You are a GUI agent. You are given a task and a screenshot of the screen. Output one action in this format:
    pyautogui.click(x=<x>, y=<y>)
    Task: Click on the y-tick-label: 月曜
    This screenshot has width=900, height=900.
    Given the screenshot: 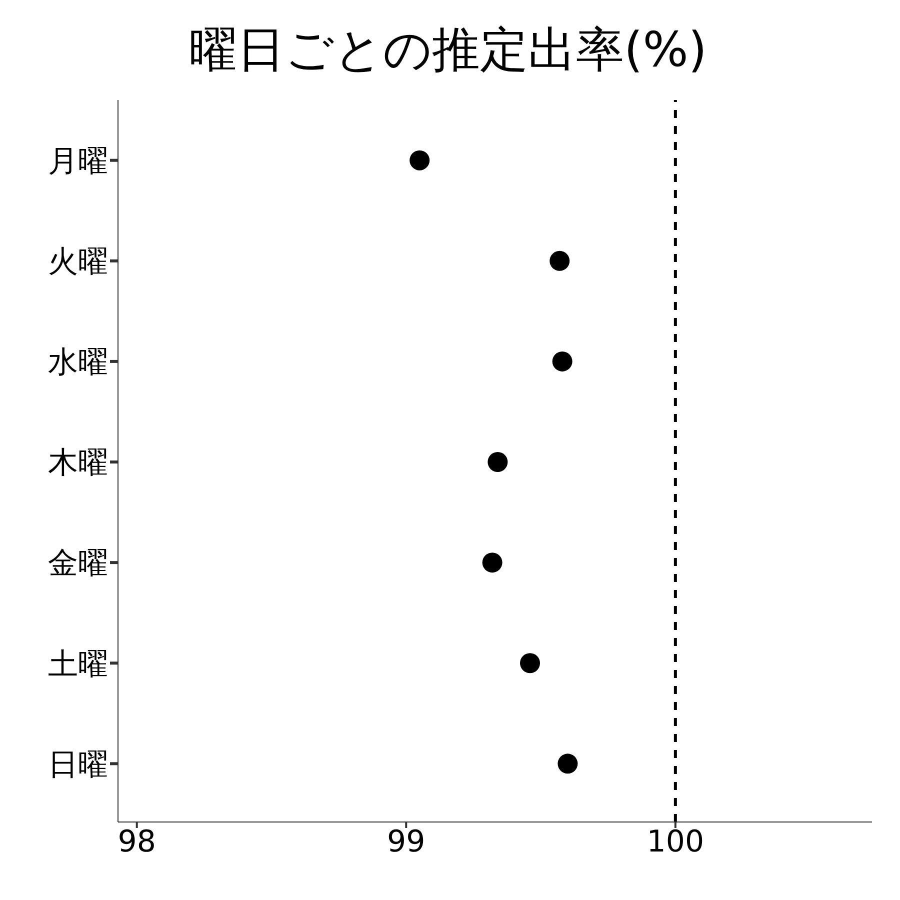 What is the action you would take?
    pyautogui.click(x=78, y=161)
    